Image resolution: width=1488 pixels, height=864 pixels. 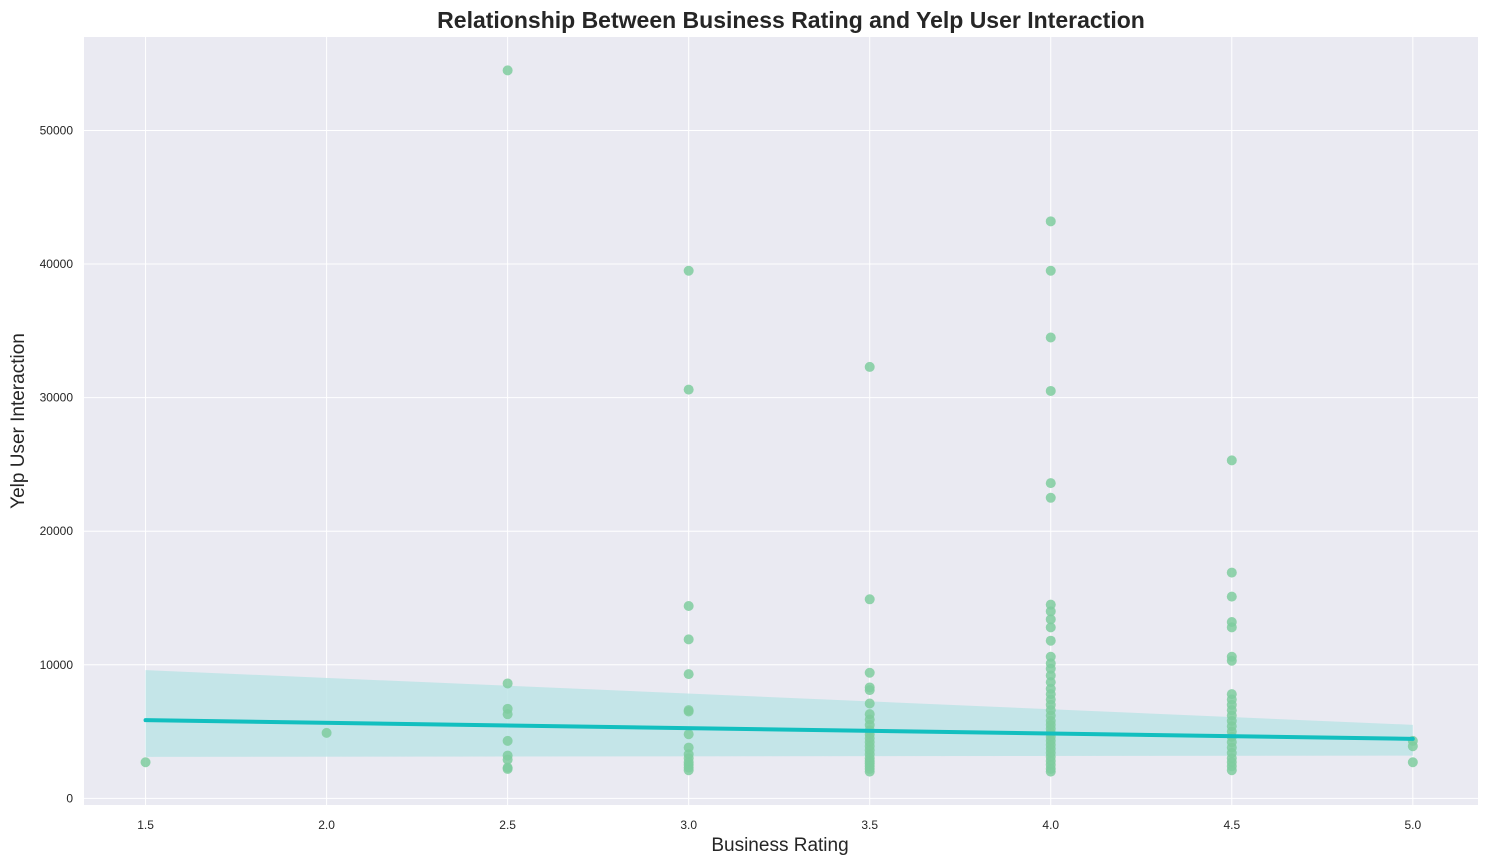 I want to click on y-tick-label: 20000, so click(x=57, y=531).